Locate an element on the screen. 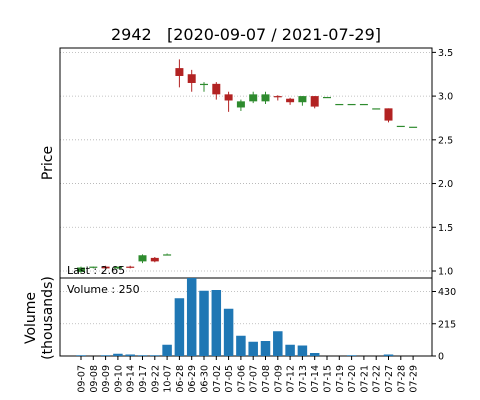  price-axis-label: Price is located at coordinates (48, 163).